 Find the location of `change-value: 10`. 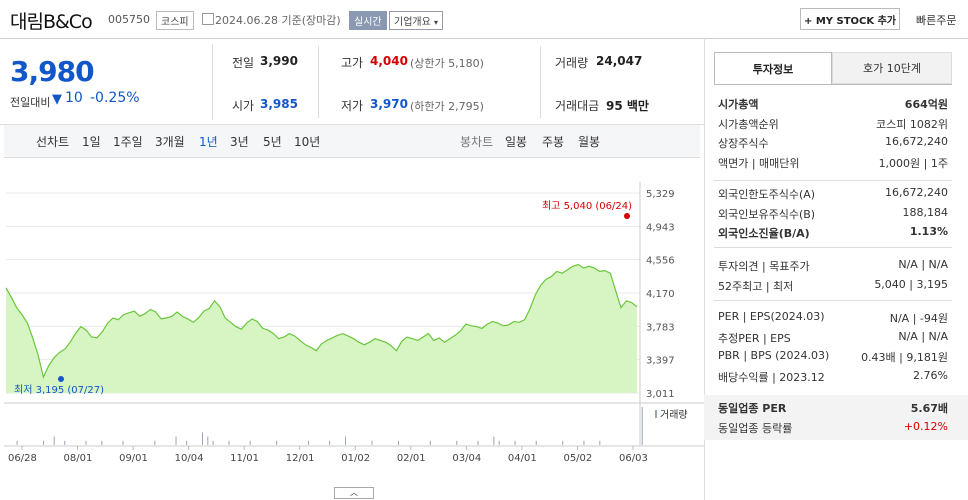

change-value: 10 is located at coordinates (74, 98).